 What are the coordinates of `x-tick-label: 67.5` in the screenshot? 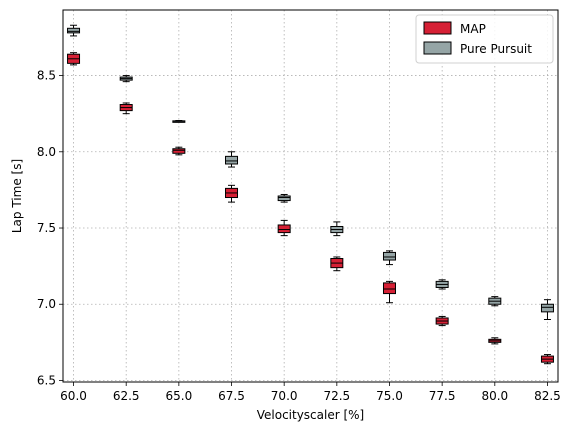 It's located at (231, 396).